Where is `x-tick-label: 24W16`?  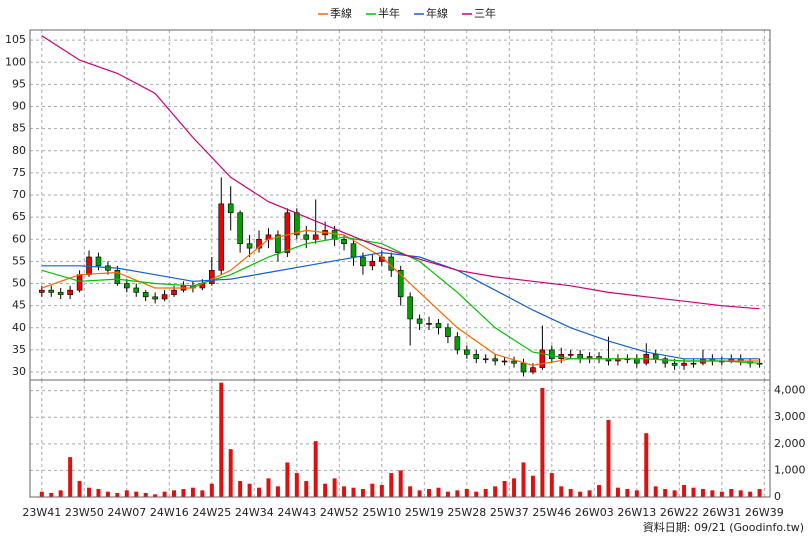
x-tick-label: 24W16 is located at coordinates (169, 512).